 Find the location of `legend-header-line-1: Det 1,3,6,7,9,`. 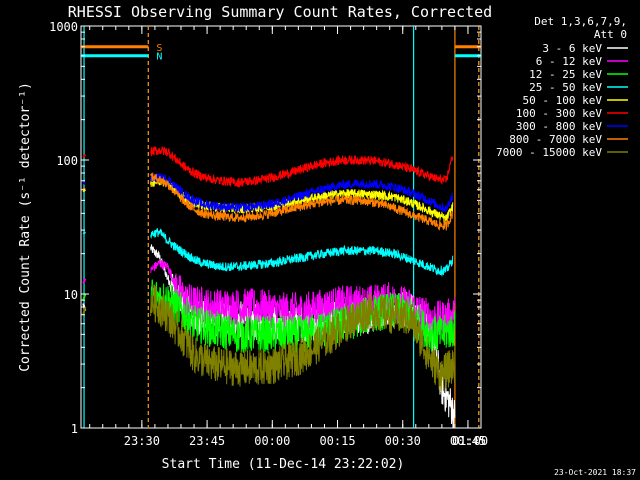

legend-header-line-1: Det 1,3,6,7,9, is located at coordinates (580, 21).